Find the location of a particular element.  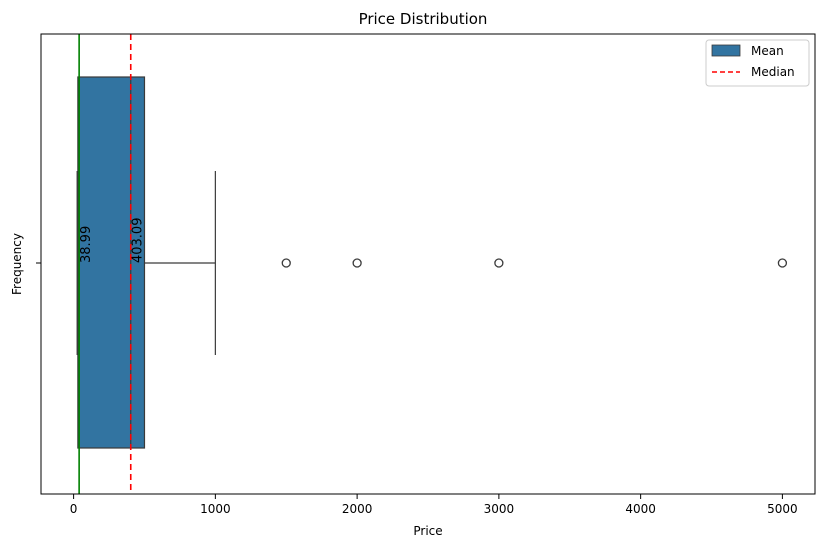

chart-title: Price Distribution is located at coordinates (423, 19).